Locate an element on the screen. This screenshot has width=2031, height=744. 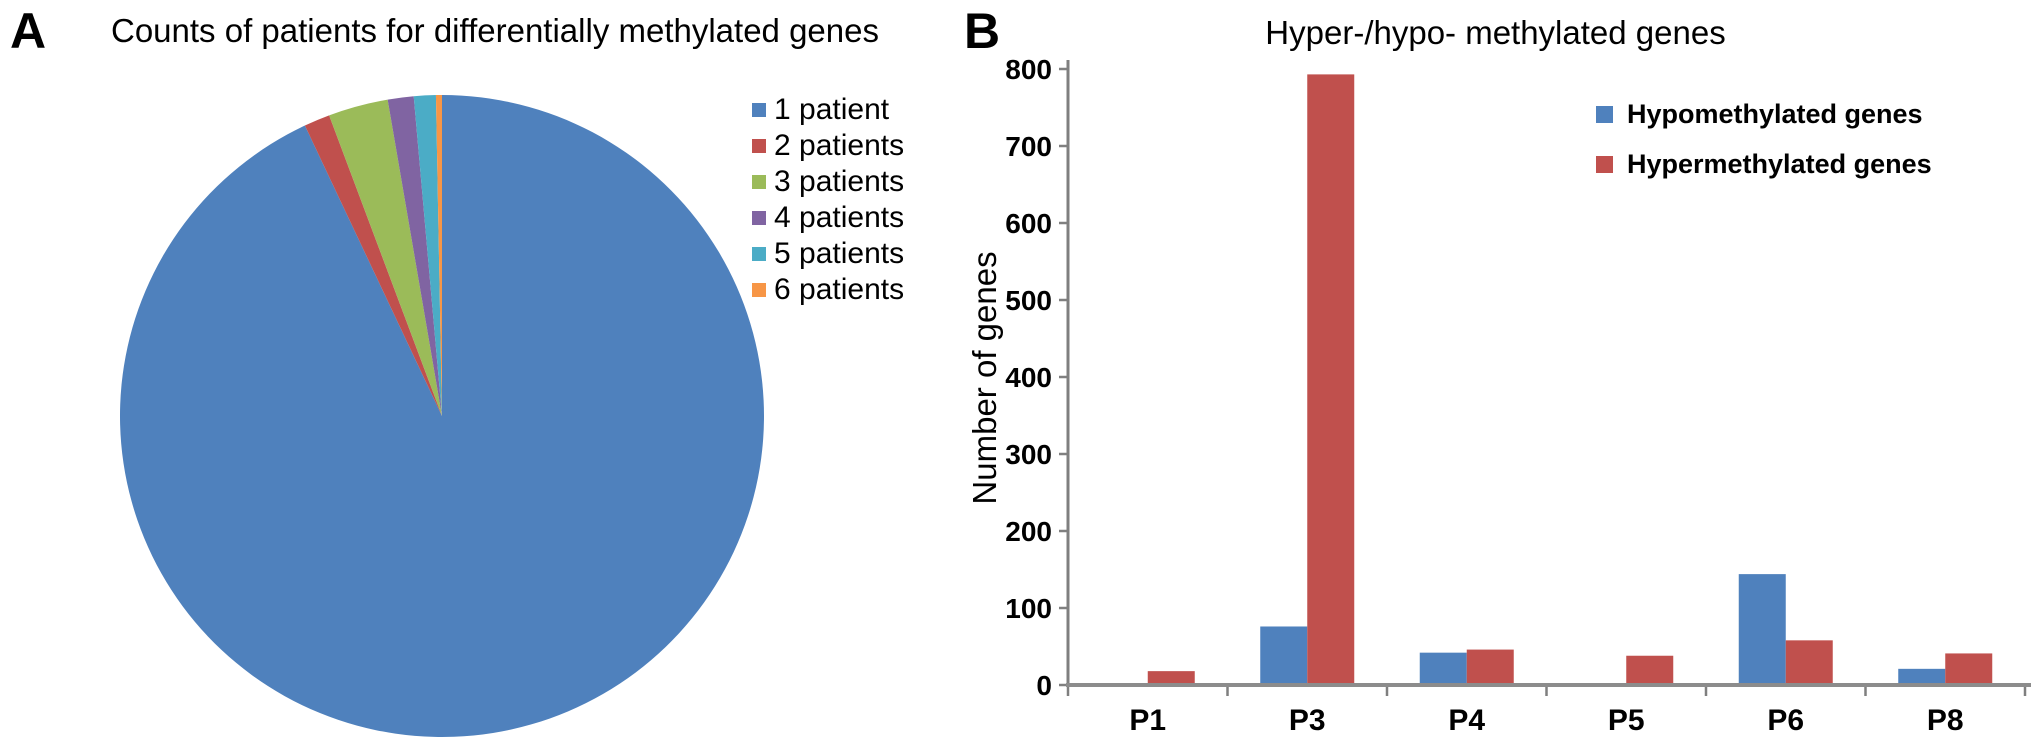
svg-text: 200 is located at coordinates (1028, 531).